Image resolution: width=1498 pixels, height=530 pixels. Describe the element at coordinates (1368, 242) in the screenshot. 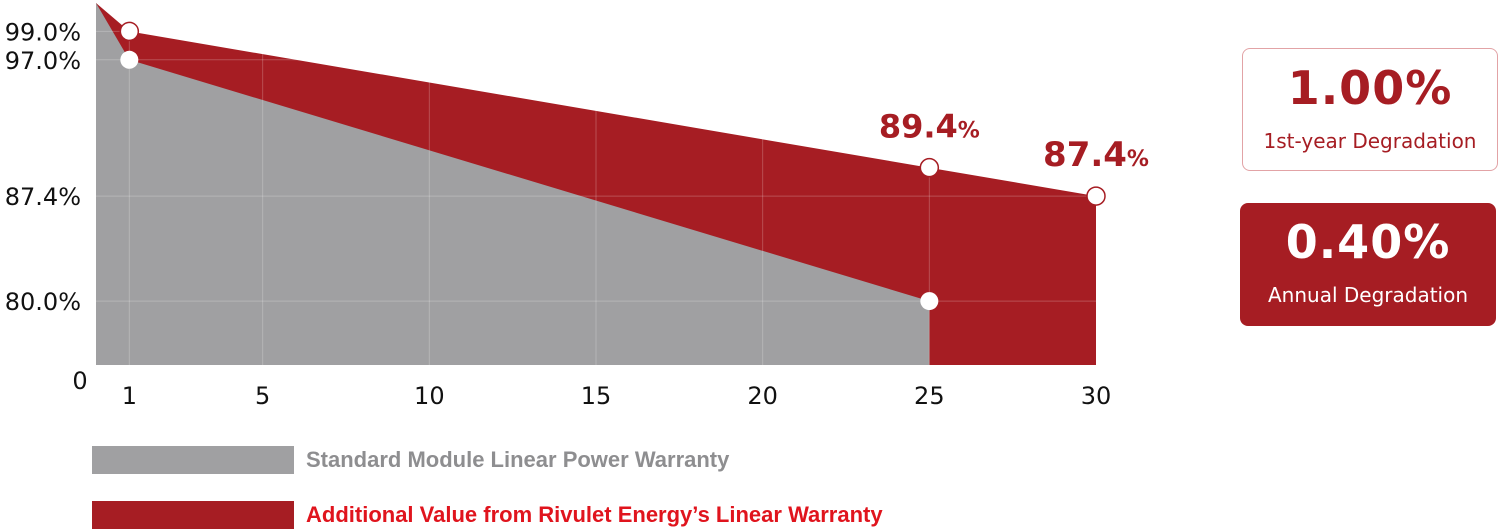

I see `annual-degradation-value: 0.40%` at that location.